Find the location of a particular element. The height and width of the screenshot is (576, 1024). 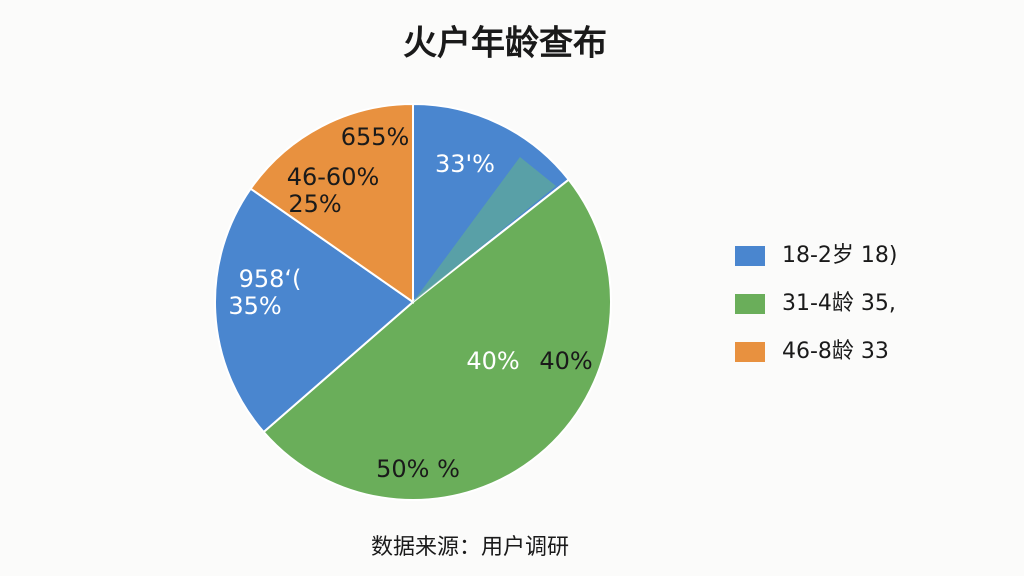

slice-label: 50% % is located at coordinates (418, 469).